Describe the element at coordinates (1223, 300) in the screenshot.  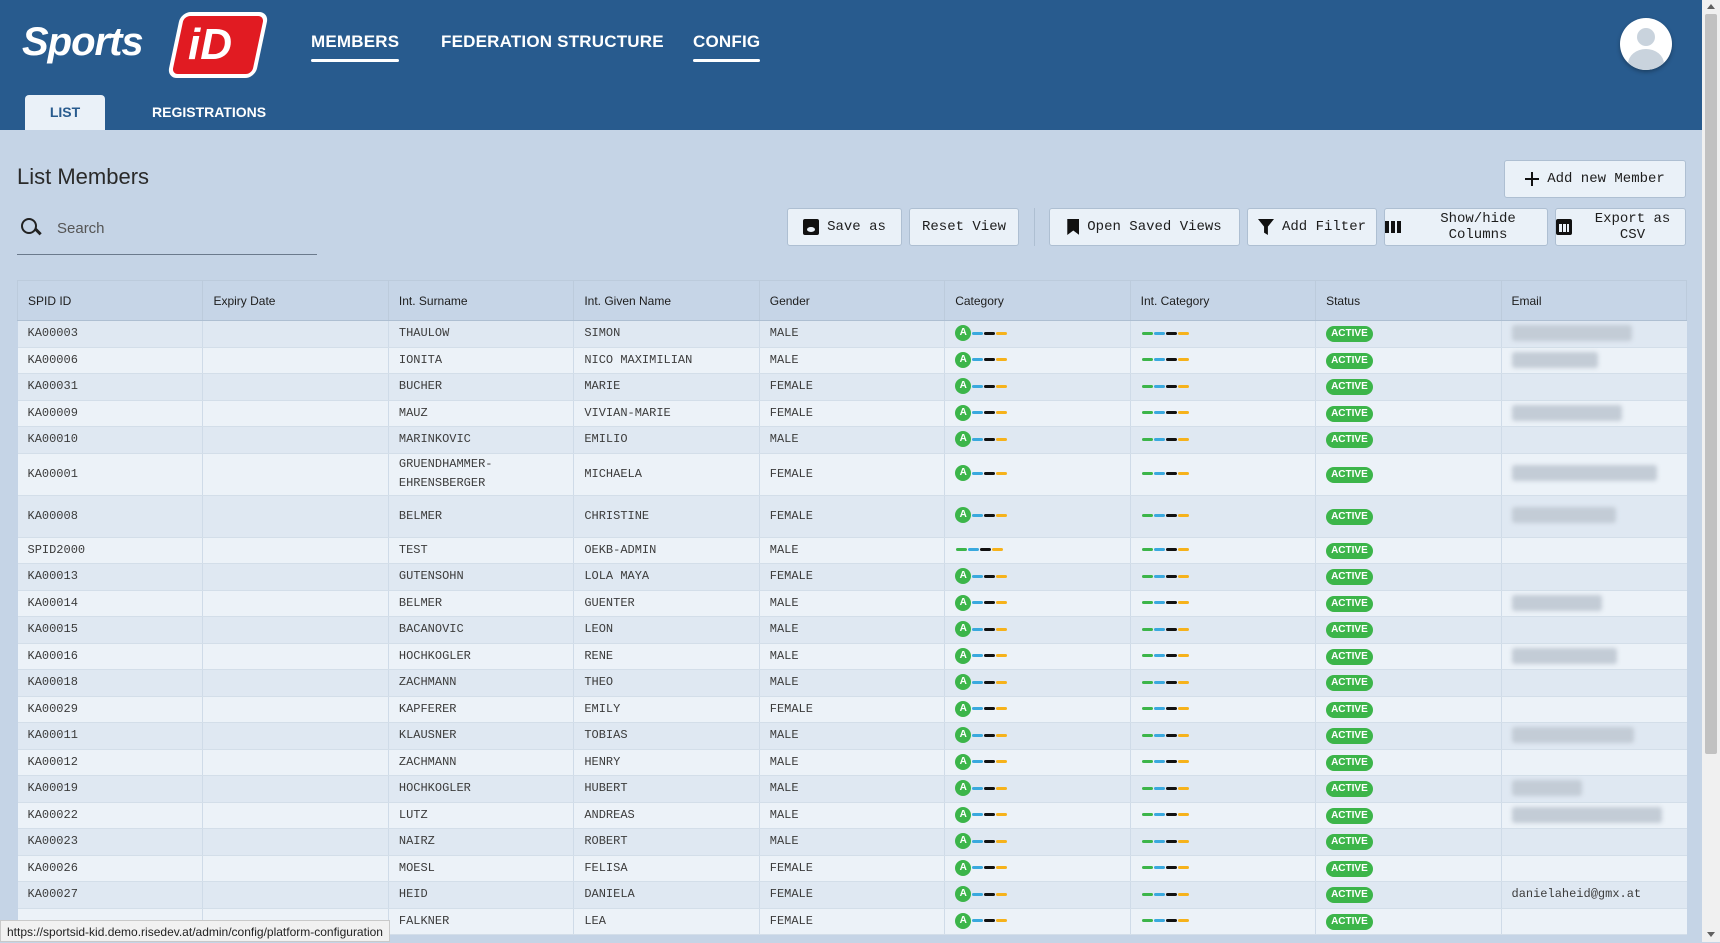
I see `column-header: Int. Category` at that location.